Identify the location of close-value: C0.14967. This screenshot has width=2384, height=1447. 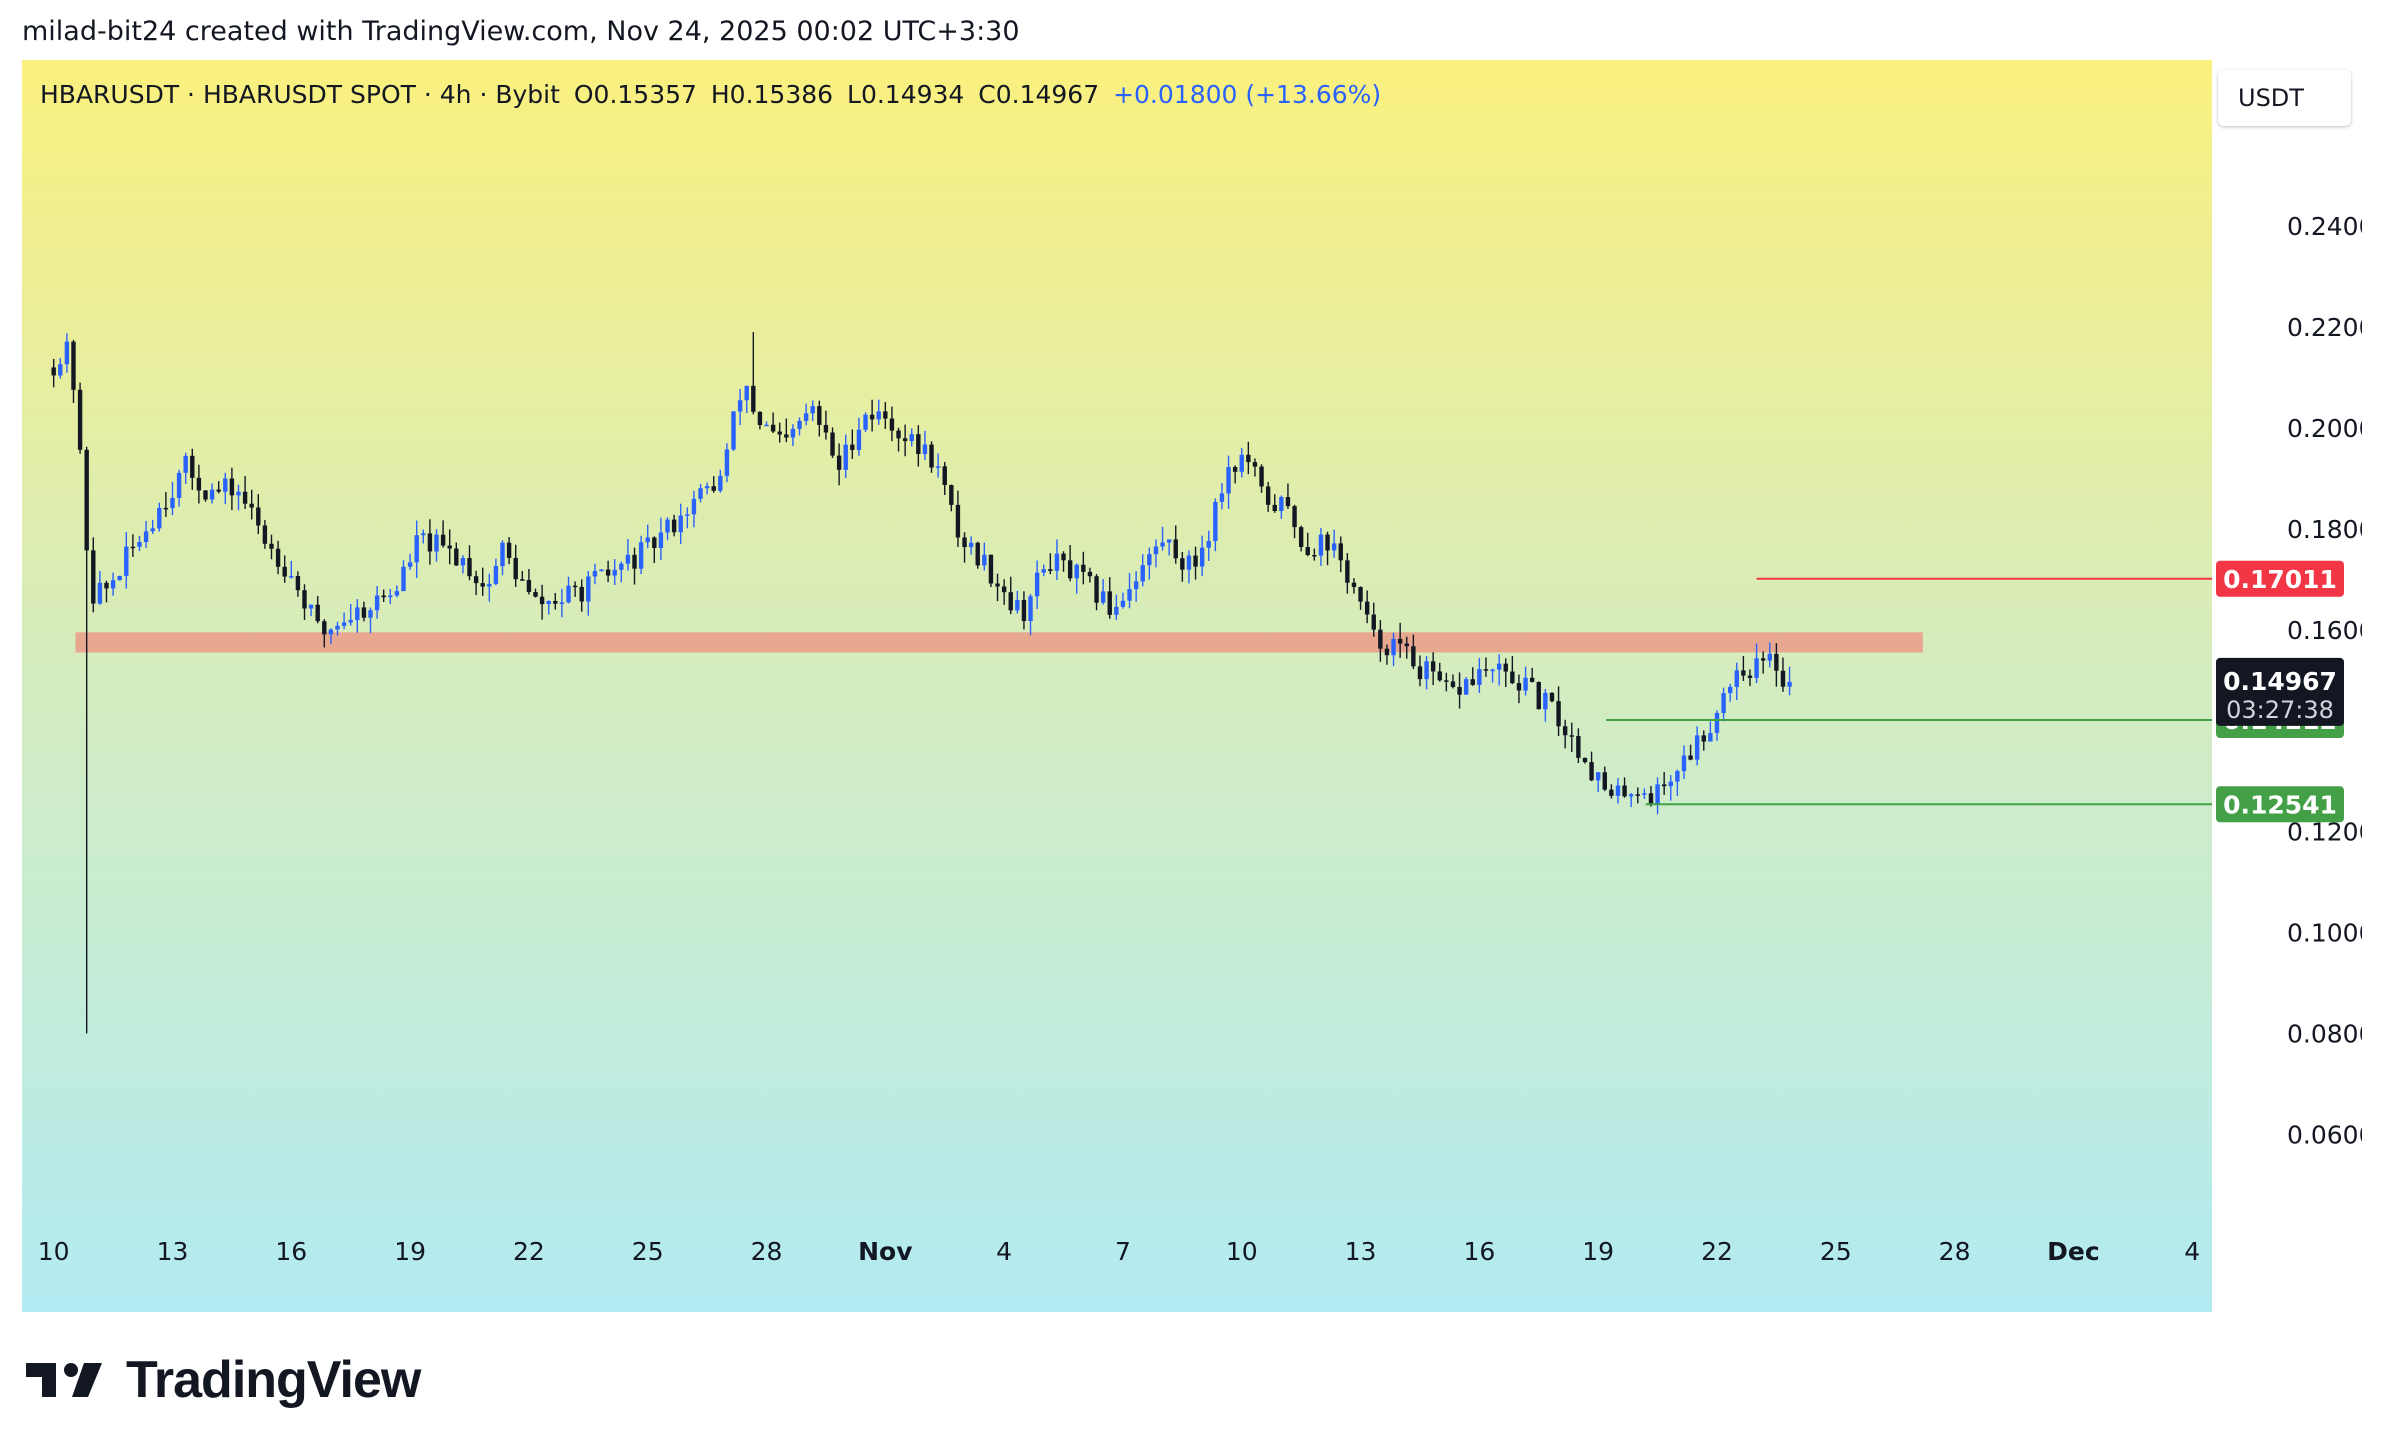
(1039, 94).